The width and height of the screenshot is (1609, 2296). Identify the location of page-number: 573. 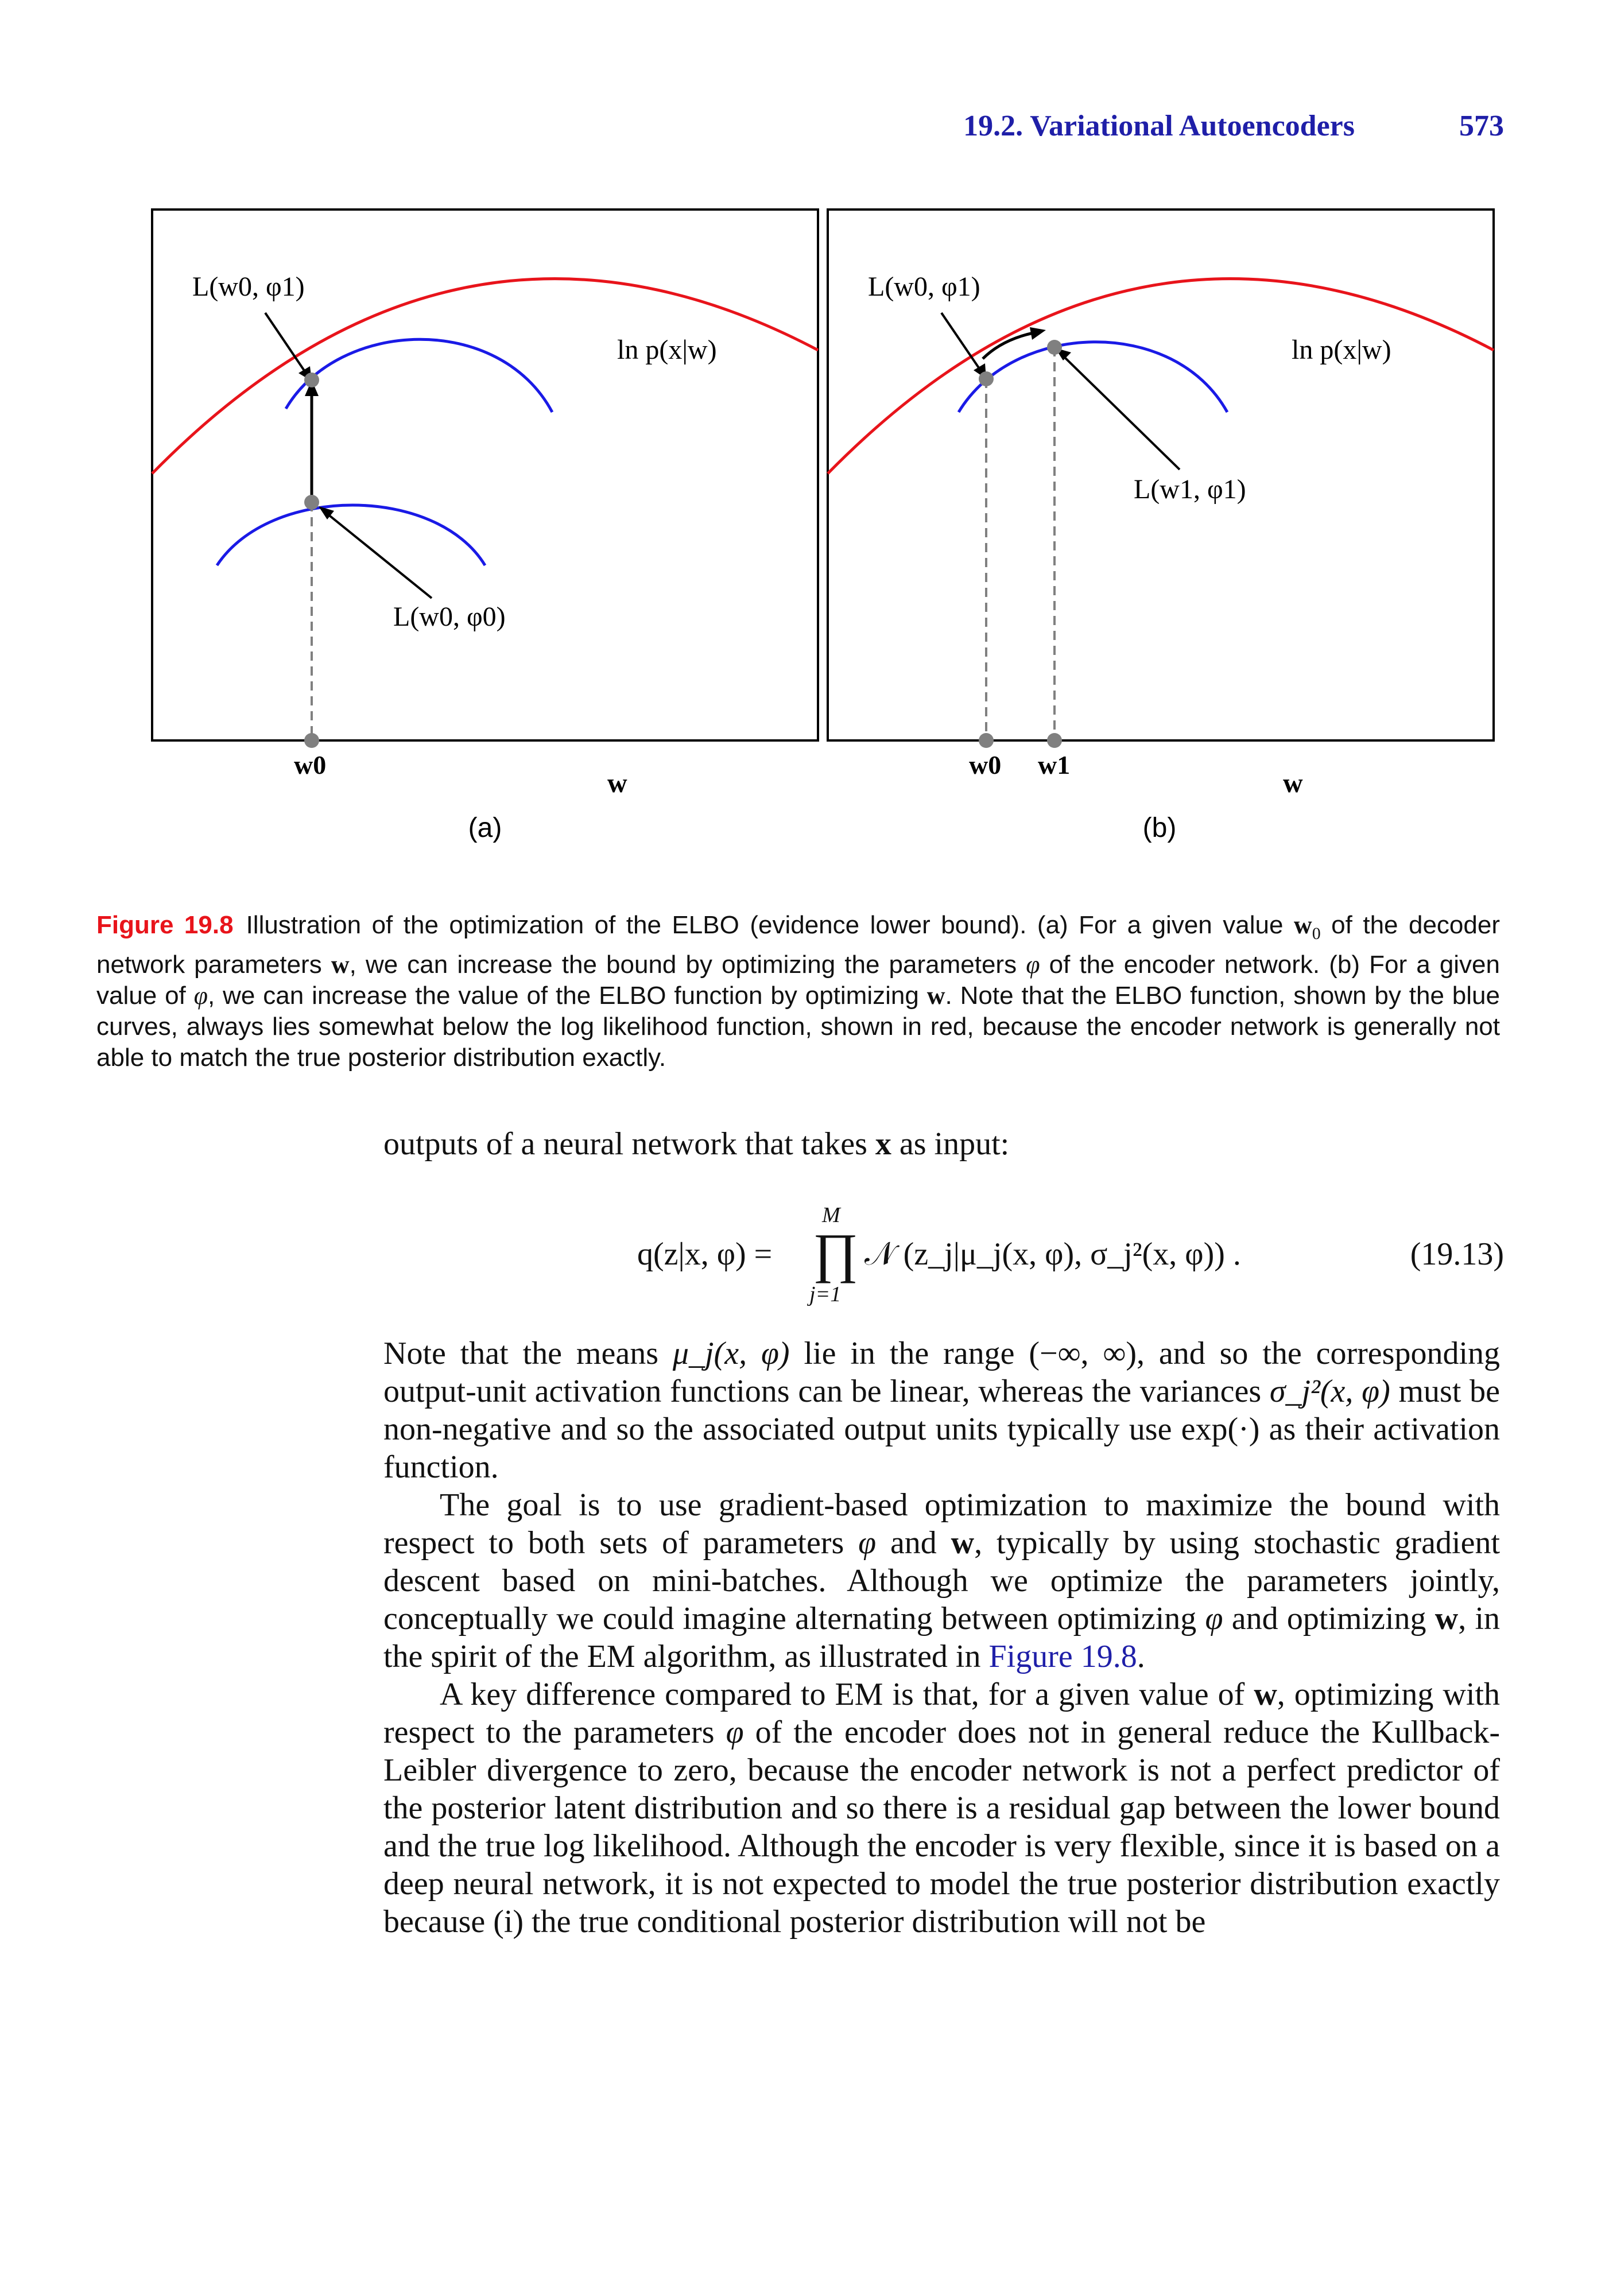
(1481, 126).